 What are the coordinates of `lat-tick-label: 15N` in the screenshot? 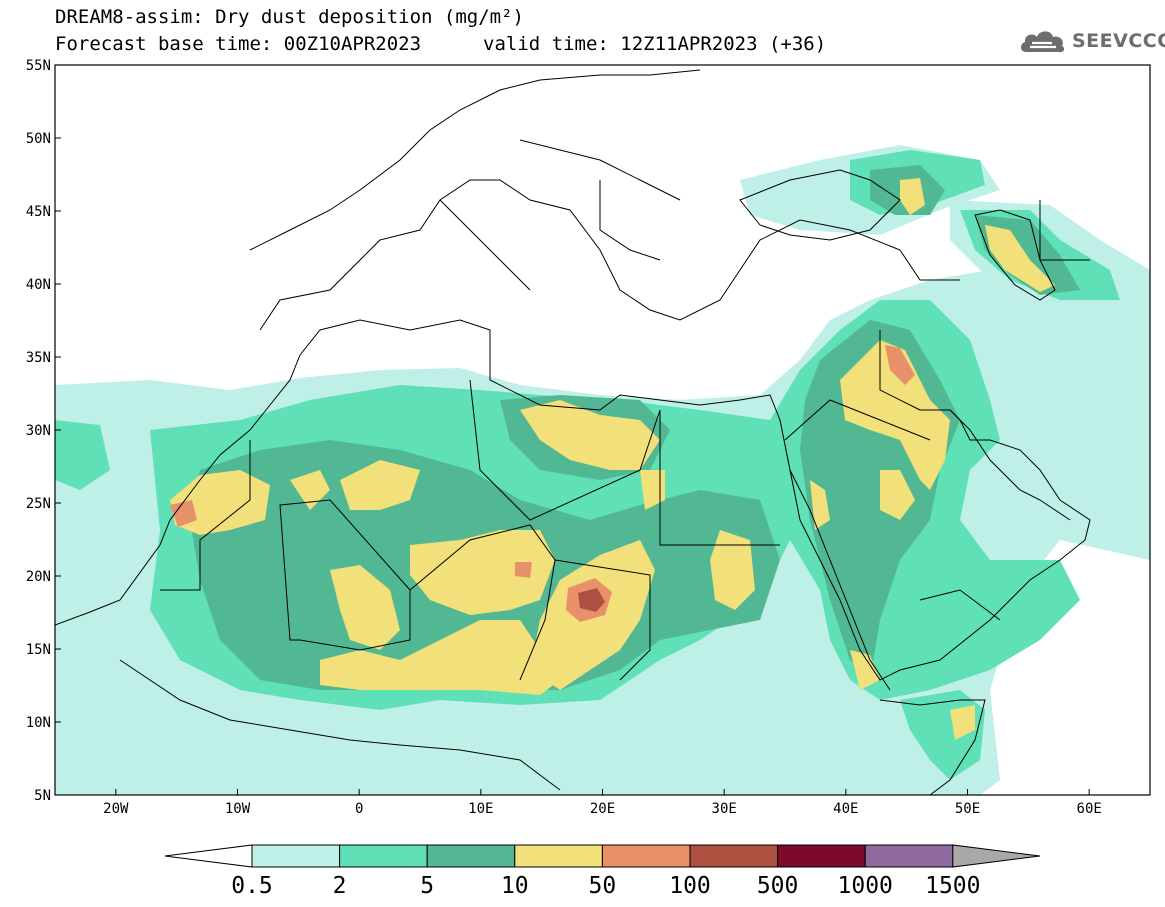 It's located at (38, 650).